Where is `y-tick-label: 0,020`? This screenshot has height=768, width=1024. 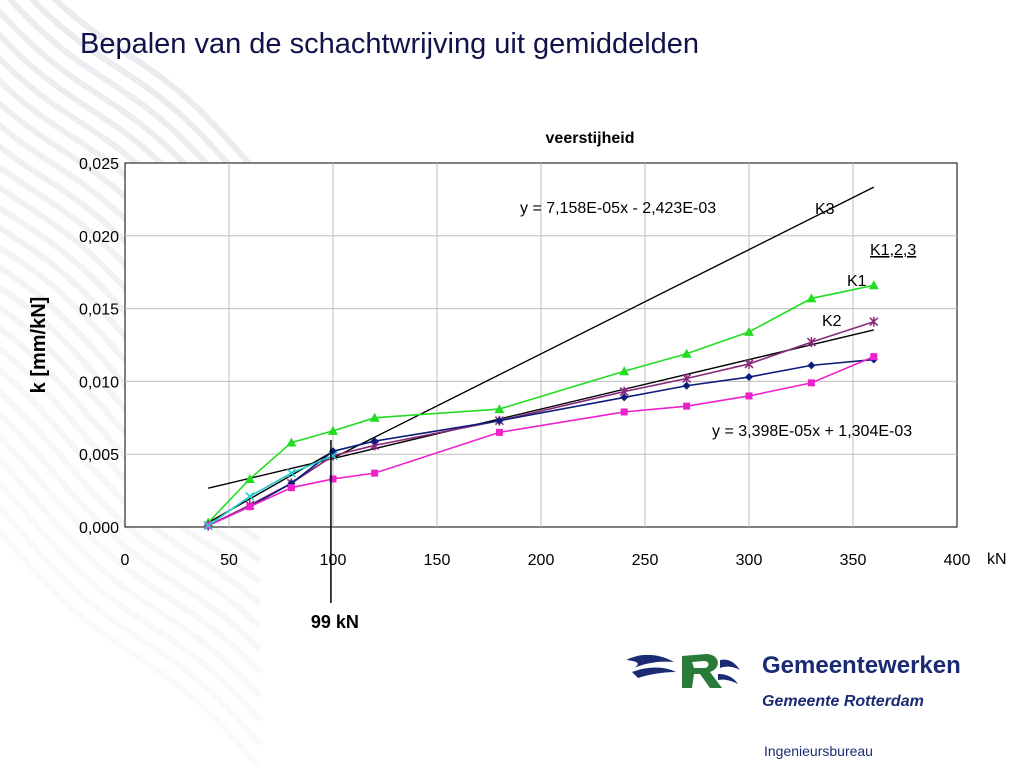
y-tick-label: 0,020 is located at coordinates (99, 237).